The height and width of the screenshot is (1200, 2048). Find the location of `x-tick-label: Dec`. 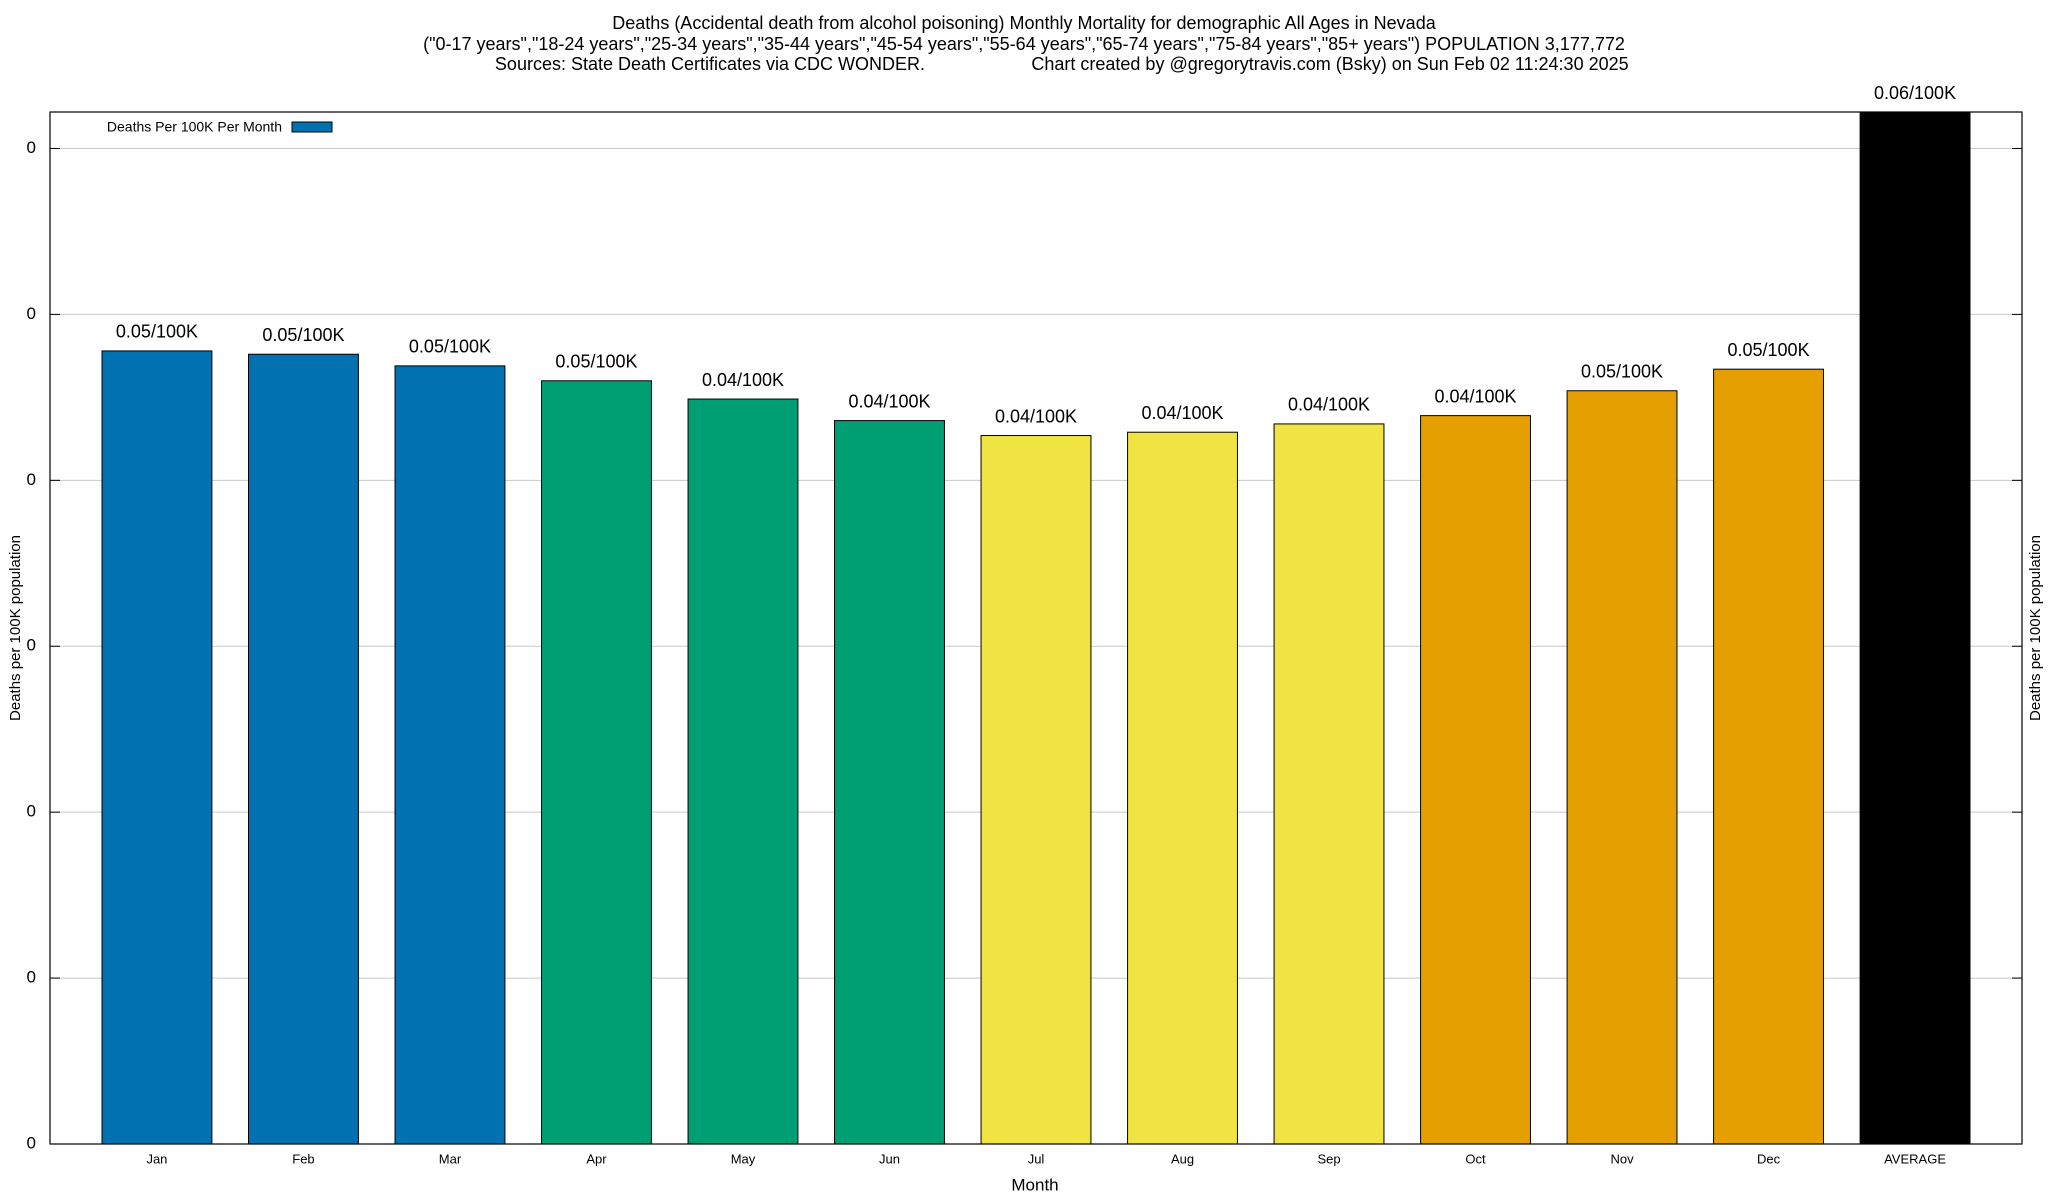

x-tick-label: Dec is located at coordinates (1769, 1158).